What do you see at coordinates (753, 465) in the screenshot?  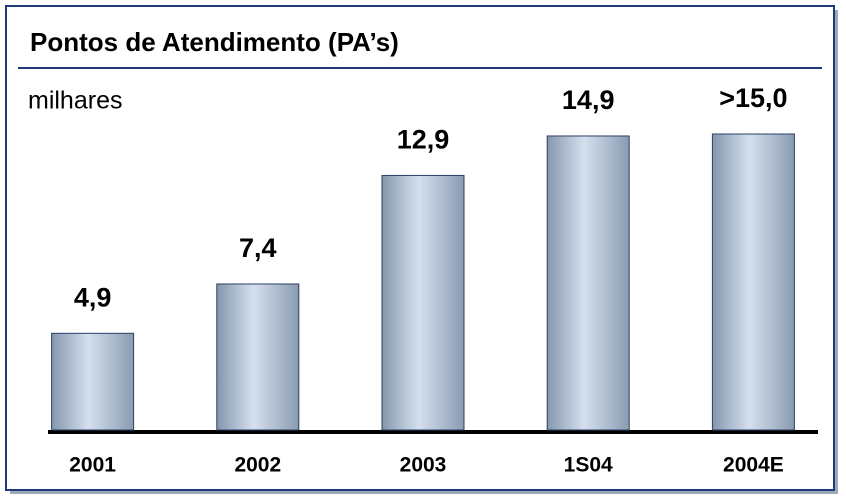 I see `x-tick-label: 2004E` at bounding box center [753, 465].